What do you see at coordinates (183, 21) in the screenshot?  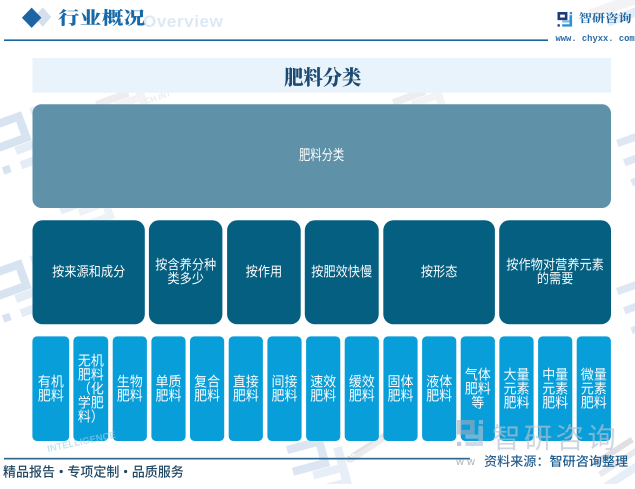 I see `svg-text: Overview` at bounding box center [183, 21].